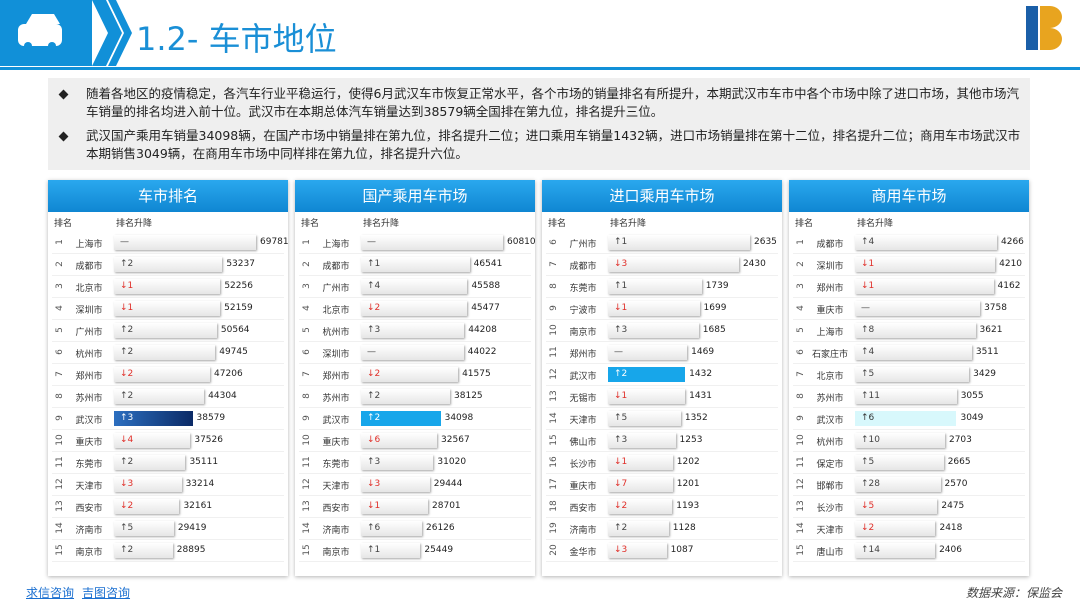  What do you see at coordinates (583, 267) in the screenshot?
I see `city: 成都市` at bounding box center [583, 267].